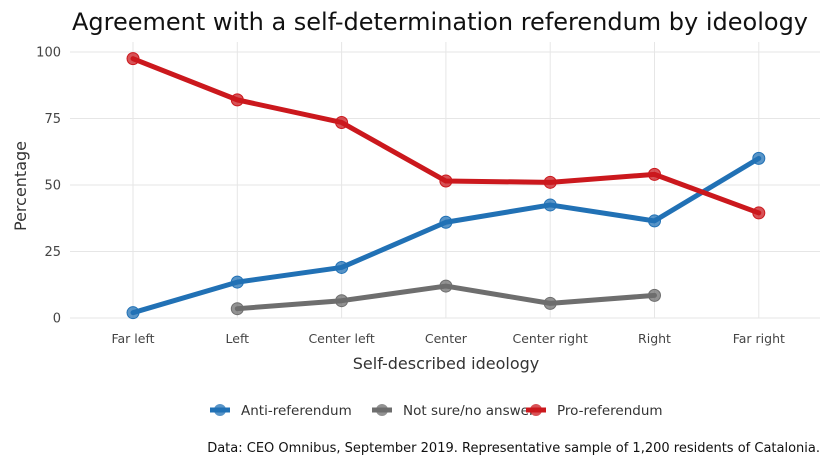 The width and height of the screenshot is (829, 466). Describe the element at coordinates (654, 221) in the screenshot. I see `data-point-anti-referendum-right` at that location.